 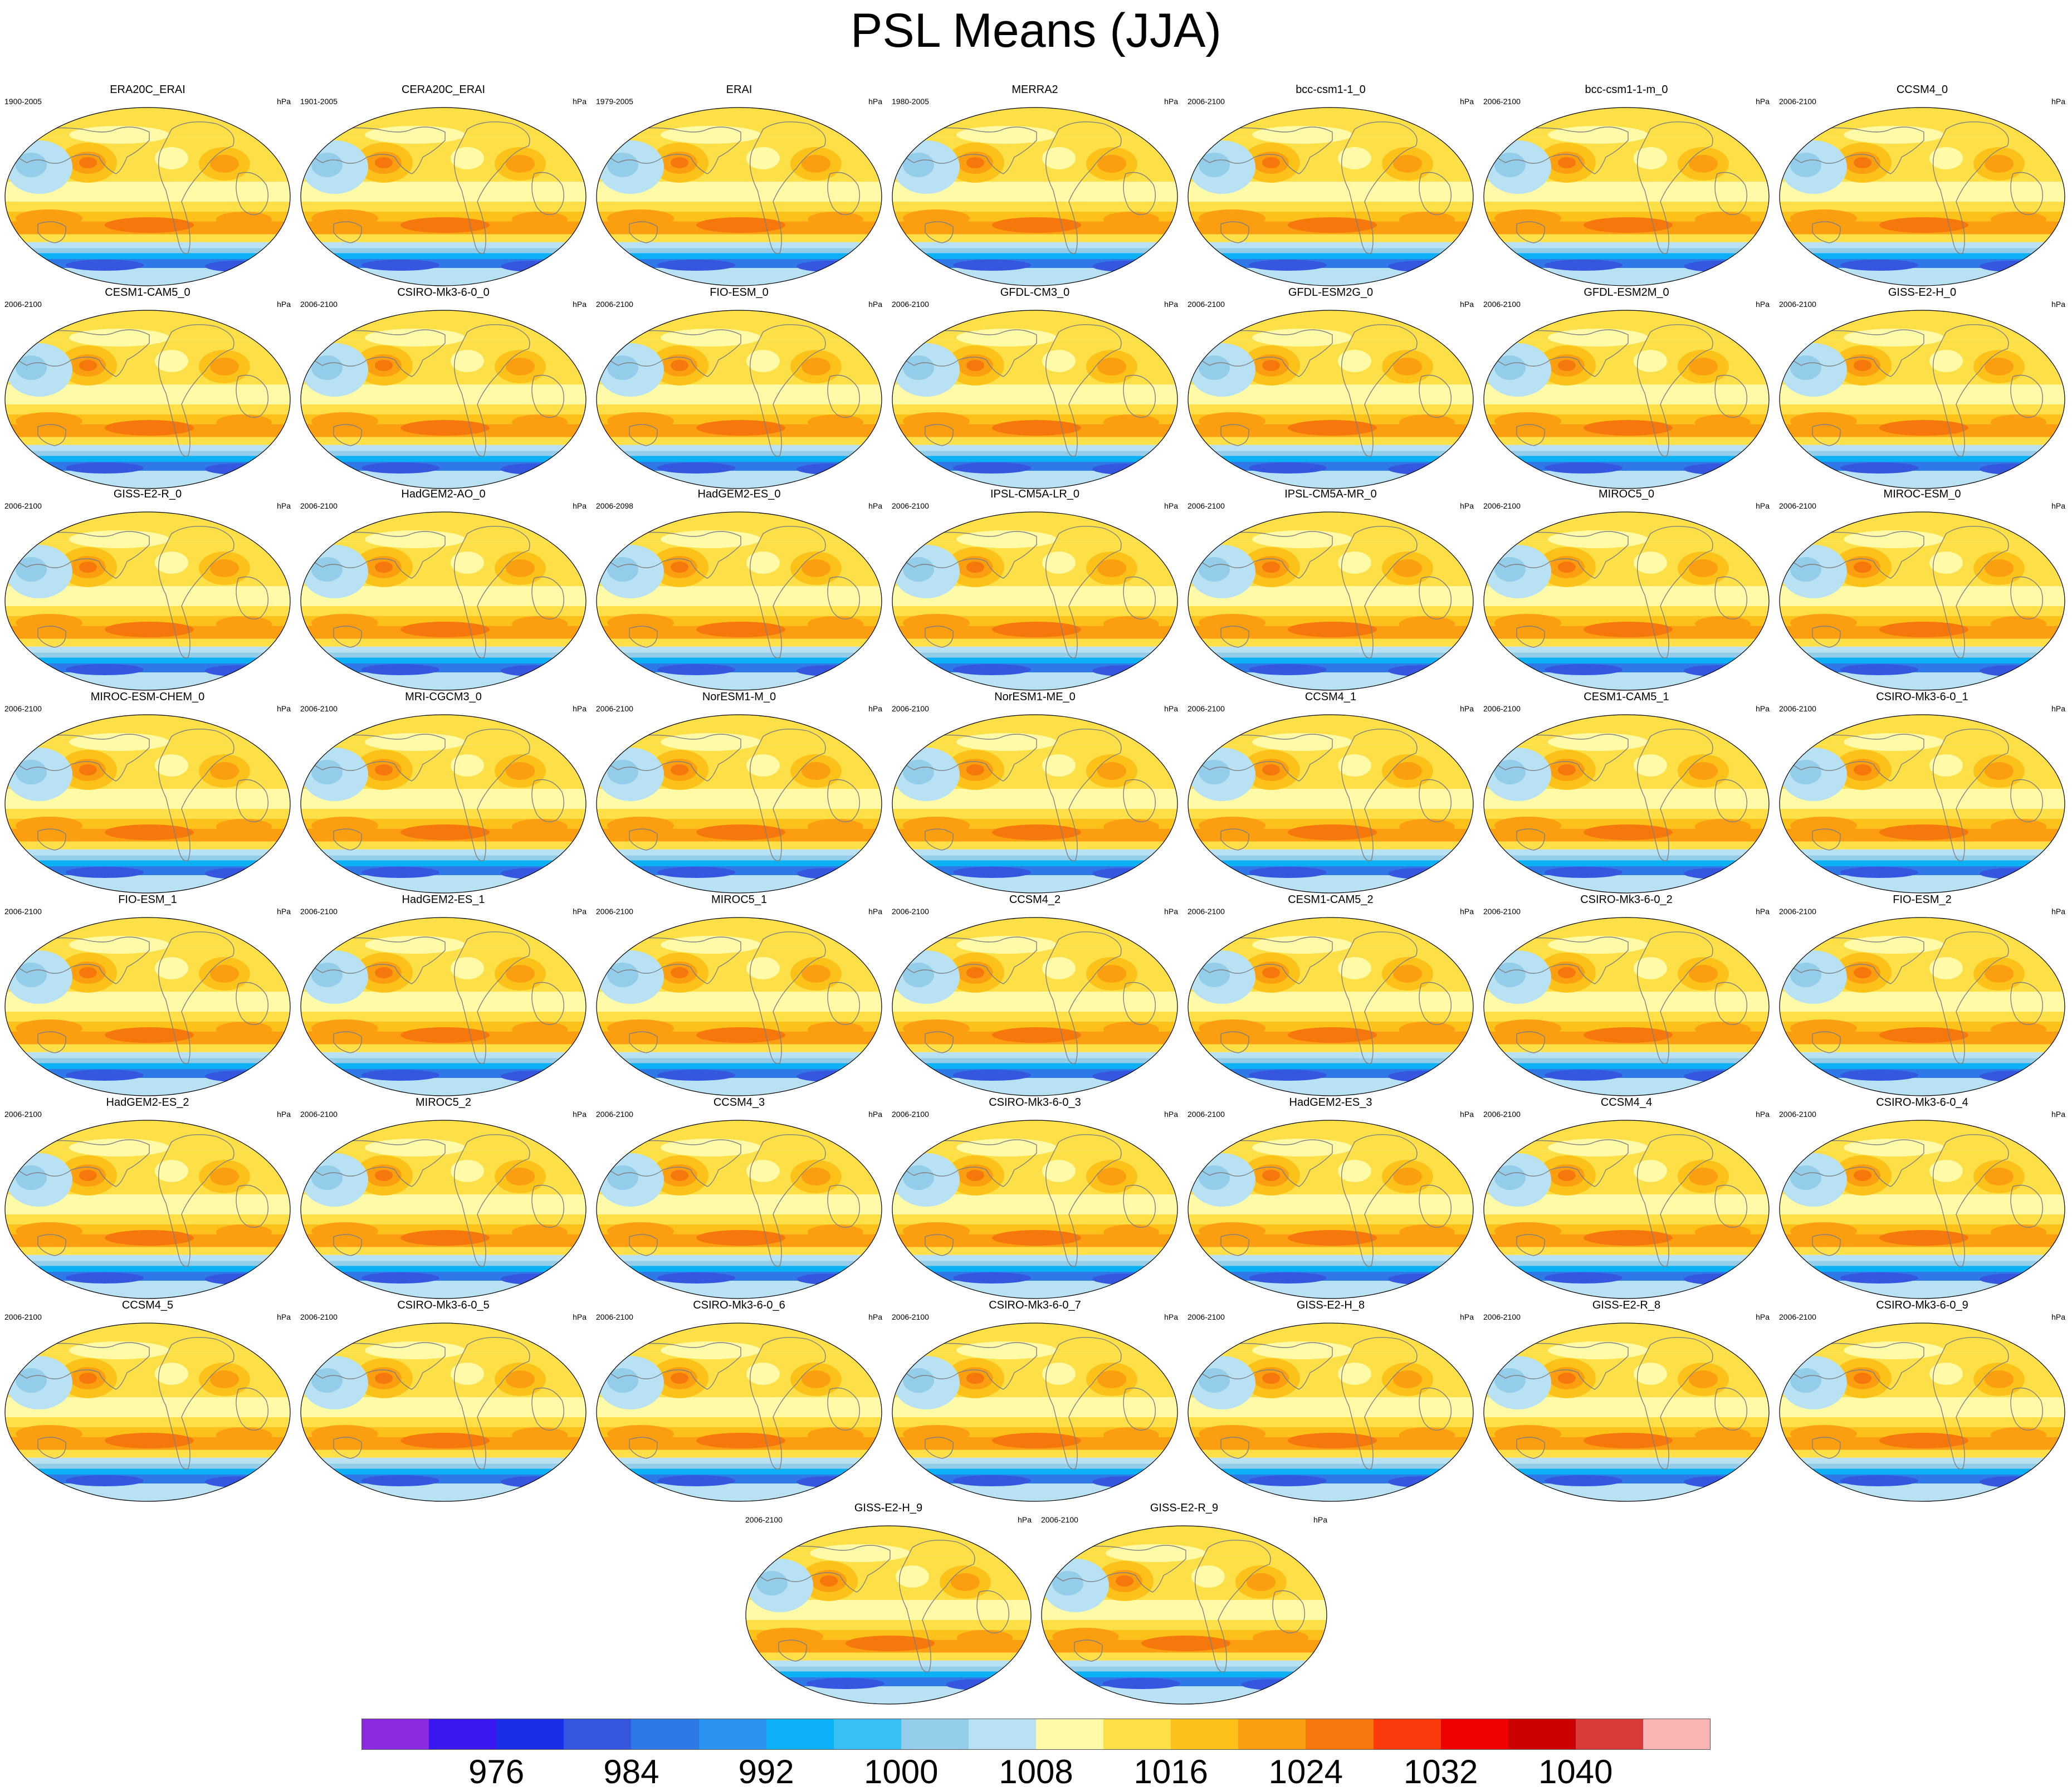 I want to click on map-panel: GISS-E2-H_8 2006-2100 hPa, so click(x=1330, y=1402).